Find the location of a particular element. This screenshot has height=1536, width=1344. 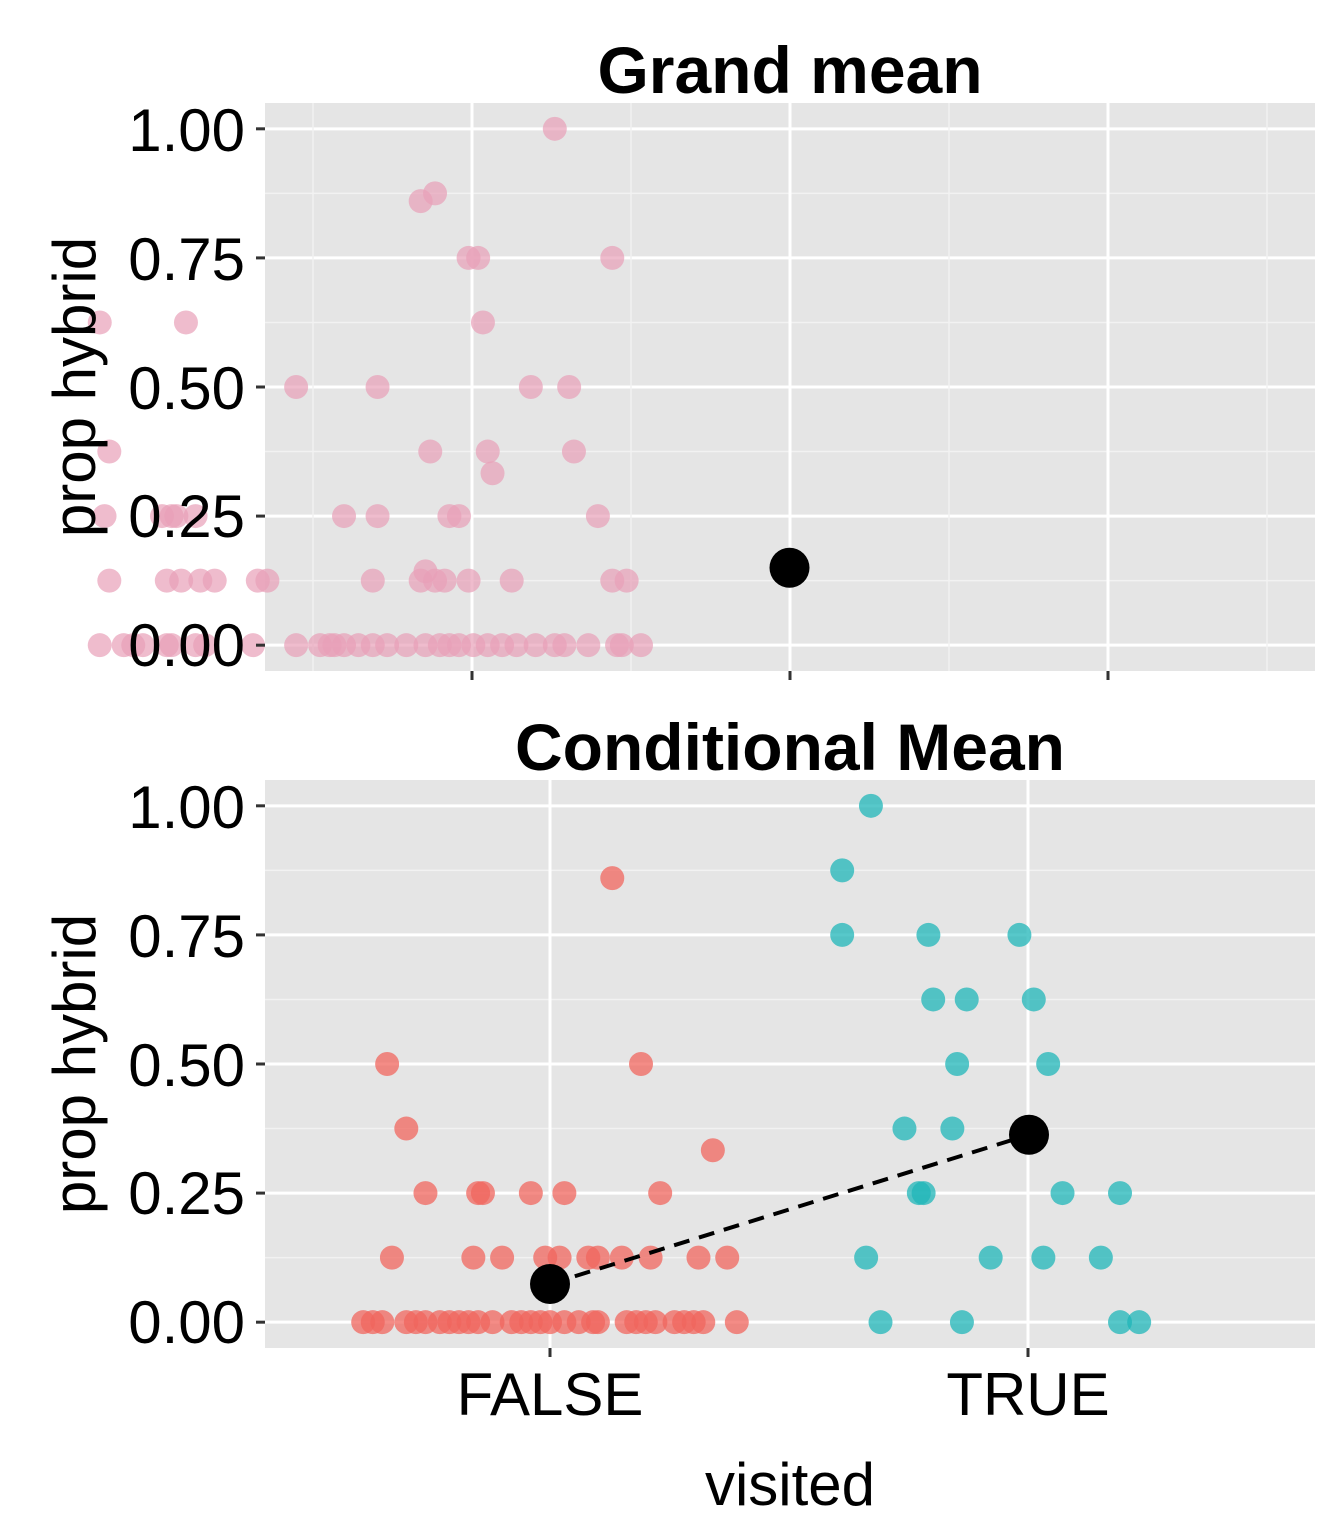

grand-mean-point is located at coordinates (789, 567).